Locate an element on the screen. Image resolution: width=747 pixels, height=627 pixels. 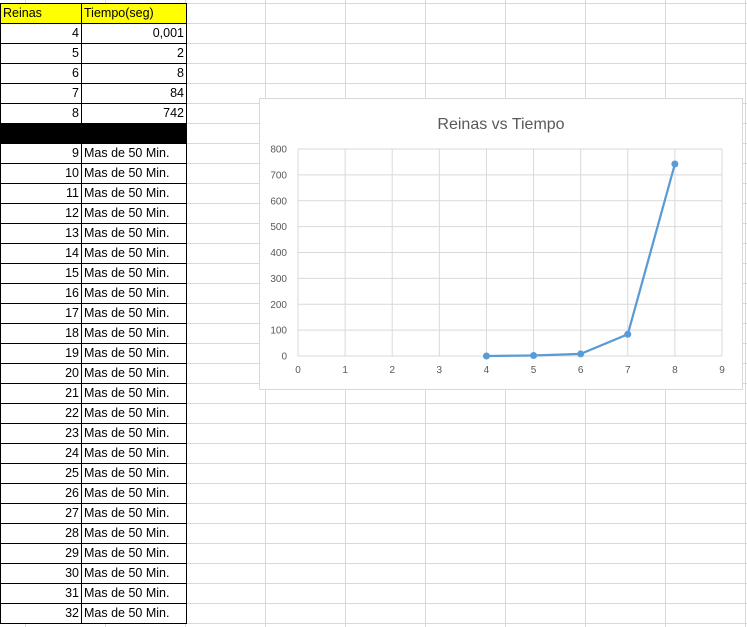
cell-reinas: 12 is located at coordinates (41, 213).